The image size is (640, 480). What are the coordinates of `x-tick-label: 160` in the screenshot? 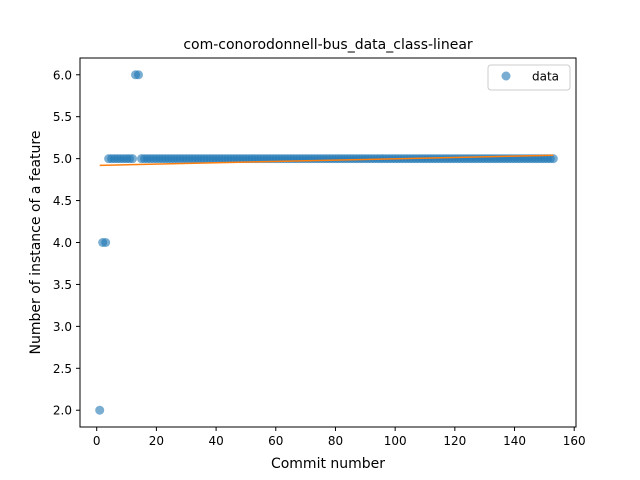 It's located at (574, 441).